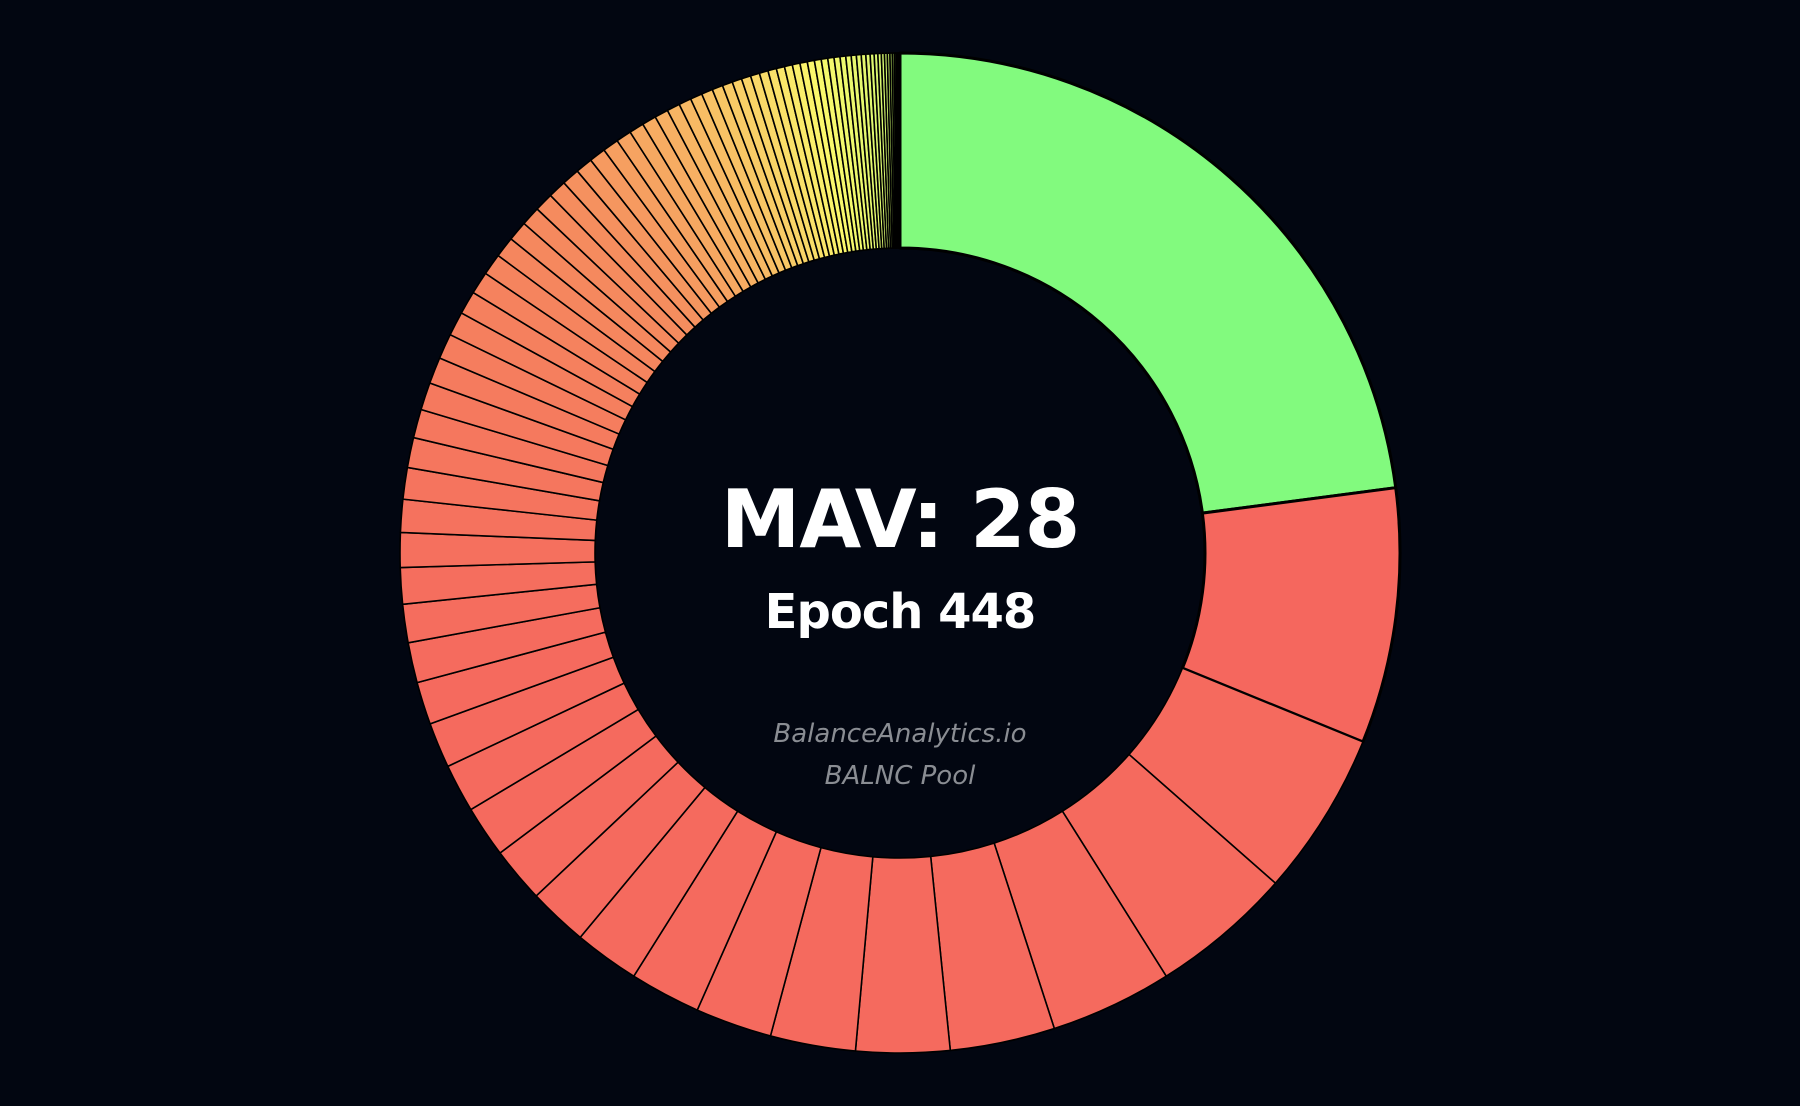 The height and width of the screenshot is (1106, 1800). What do you see at coordinates (900, 612) in the screenshot?
I see `chart-subtitle: Epoch 448` at bounding box center [900, 612].